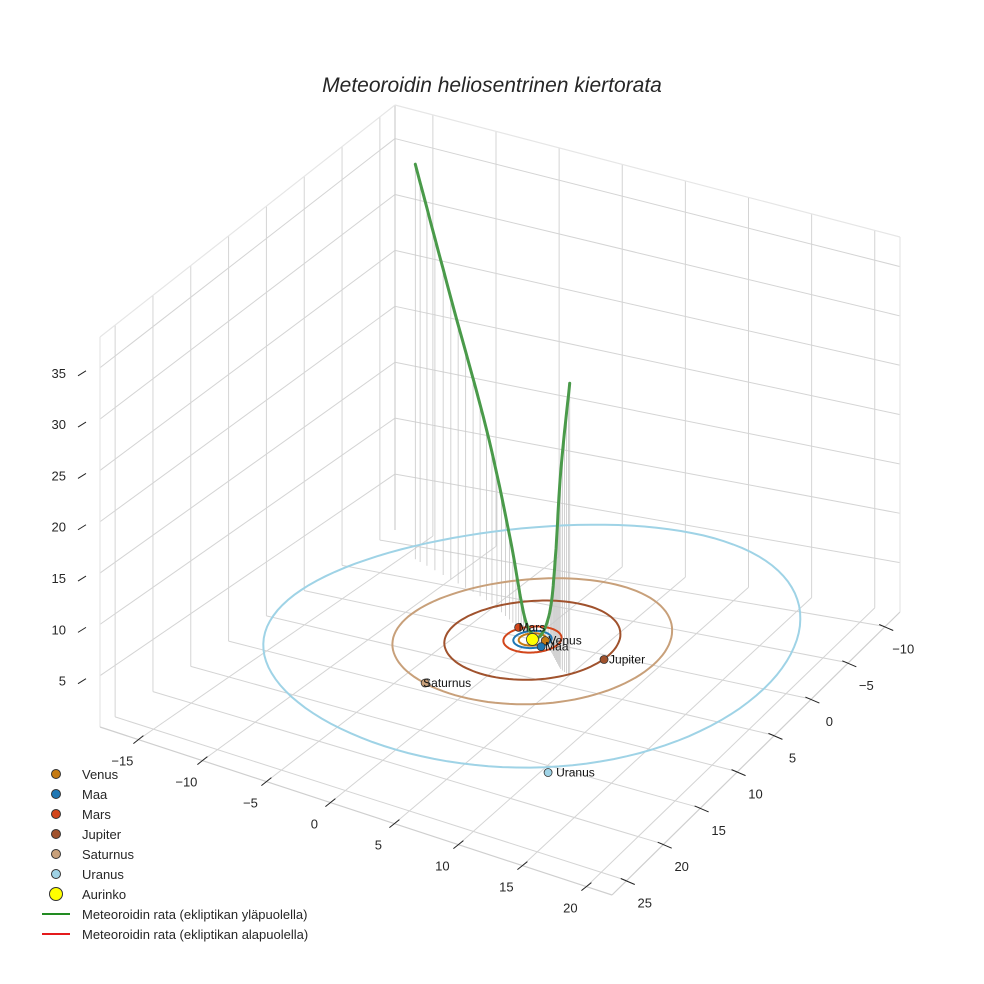 The width and height of the screenshot is (984, 984). I want to click on y-tick-label: 0, so click(829, 721).